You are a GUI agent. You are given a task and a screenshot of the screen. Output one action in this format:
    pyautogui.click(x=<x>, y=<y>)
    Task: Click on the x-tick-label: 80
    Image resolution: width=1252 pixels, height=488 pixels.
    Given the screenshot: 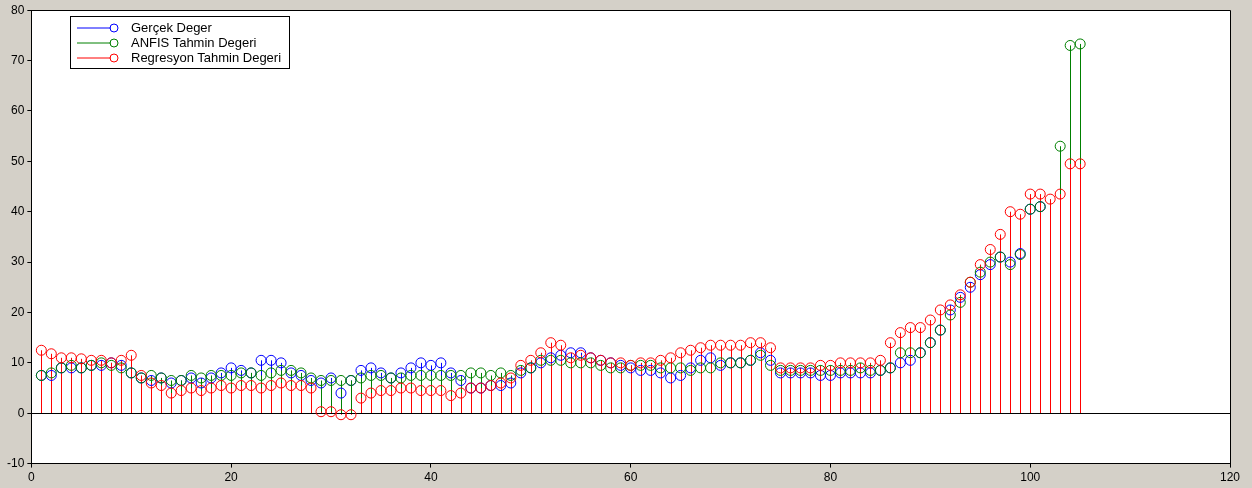 What is the action you would take?
    pyautogui.click(x=830, y=477)
    